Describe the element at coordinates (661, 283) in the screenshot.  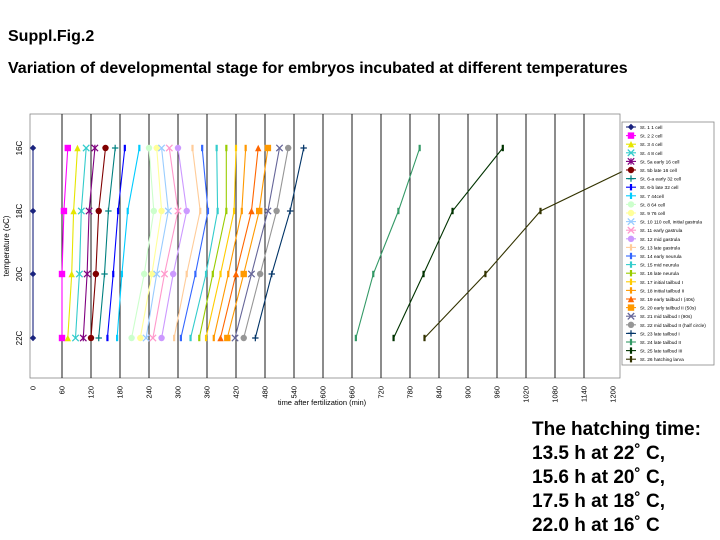
I see `legend-label: St. 17 initial tailbud I` at that location.